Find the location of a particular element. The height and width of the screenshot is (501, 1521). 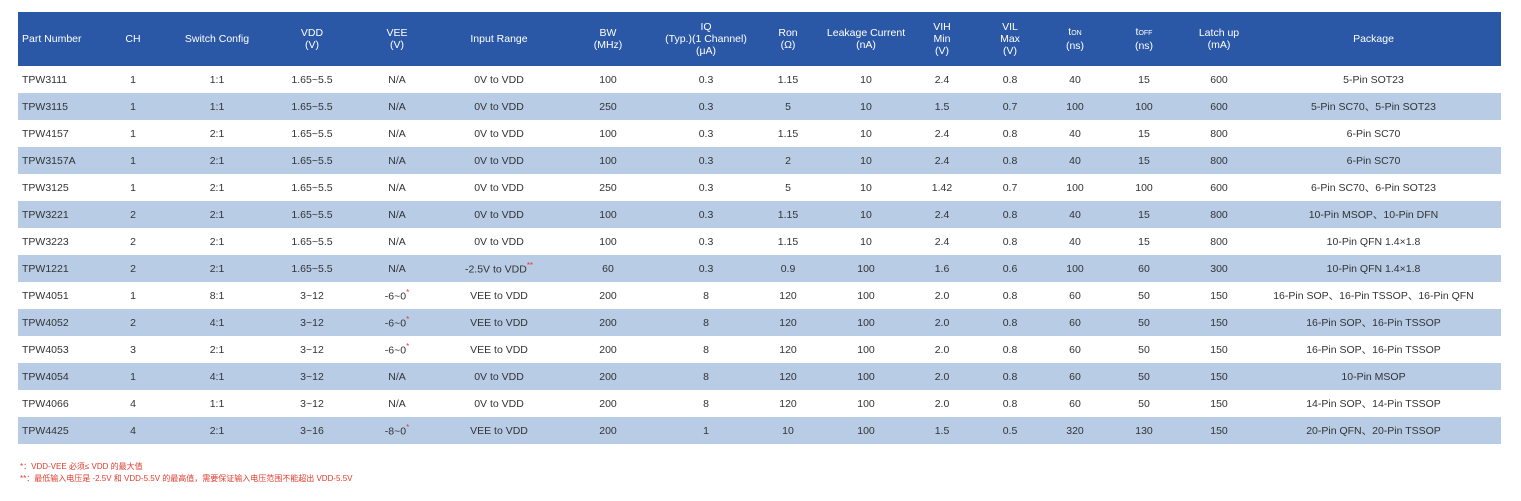

table-cell: TPW3115 is located at coordinates (56, 106).